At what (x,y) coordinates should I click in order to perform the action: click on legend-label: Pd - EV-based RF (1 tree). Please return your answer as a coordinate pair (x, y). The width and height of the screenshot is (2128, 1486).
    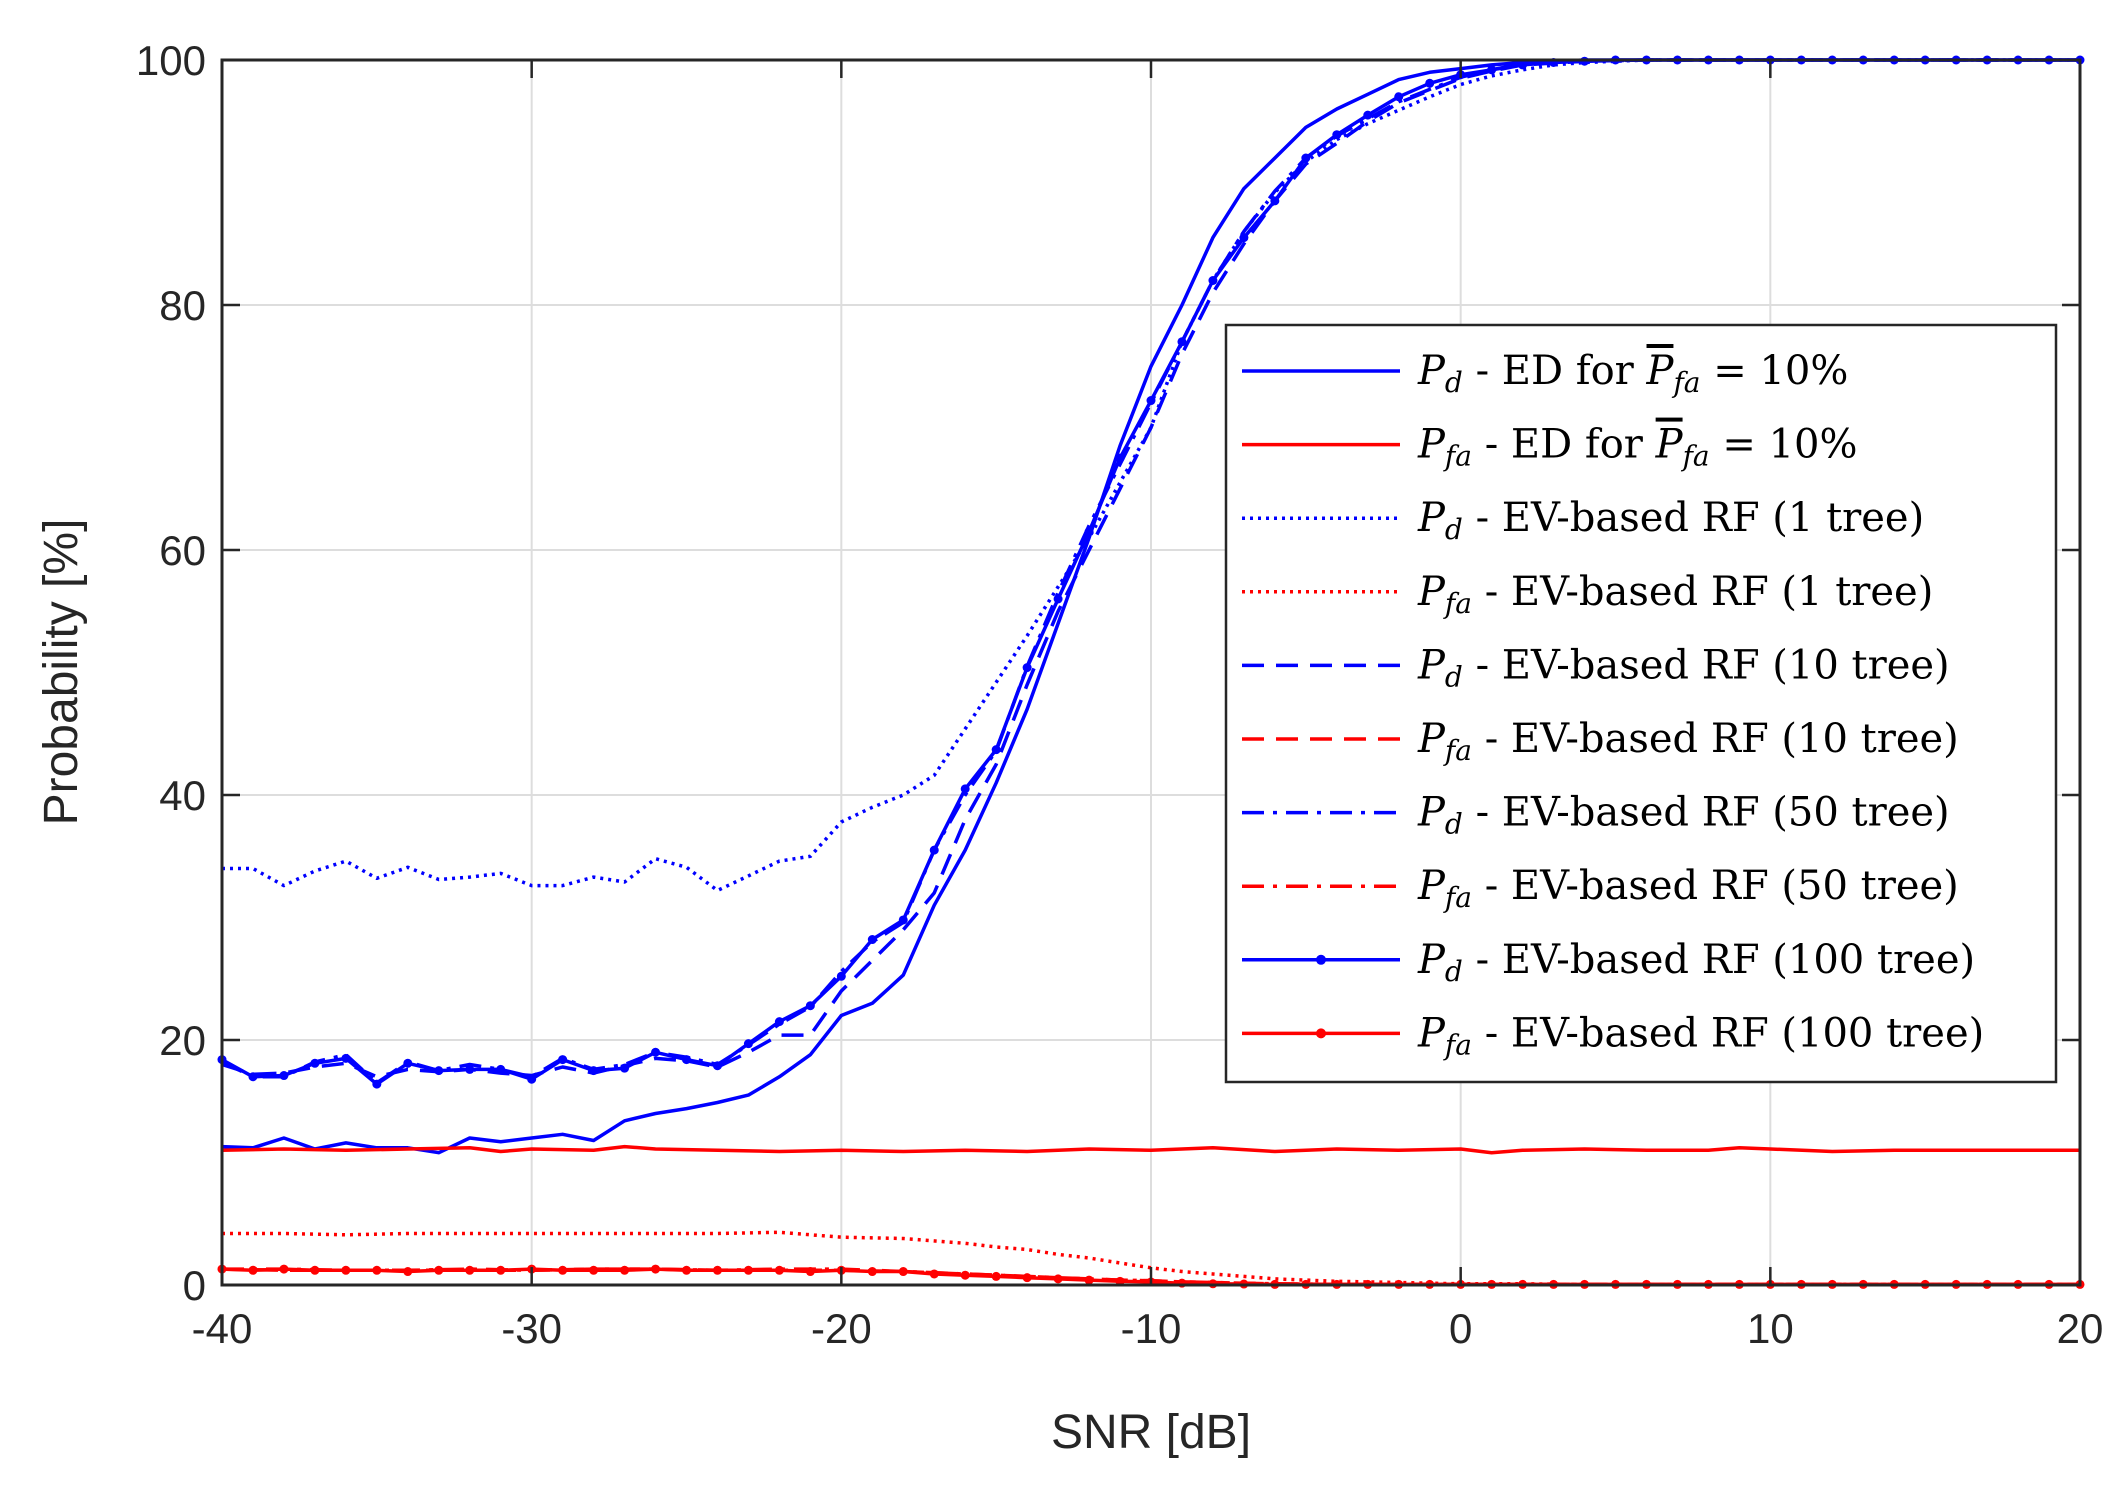
    Looking at the image, I should click on (1670, 520).